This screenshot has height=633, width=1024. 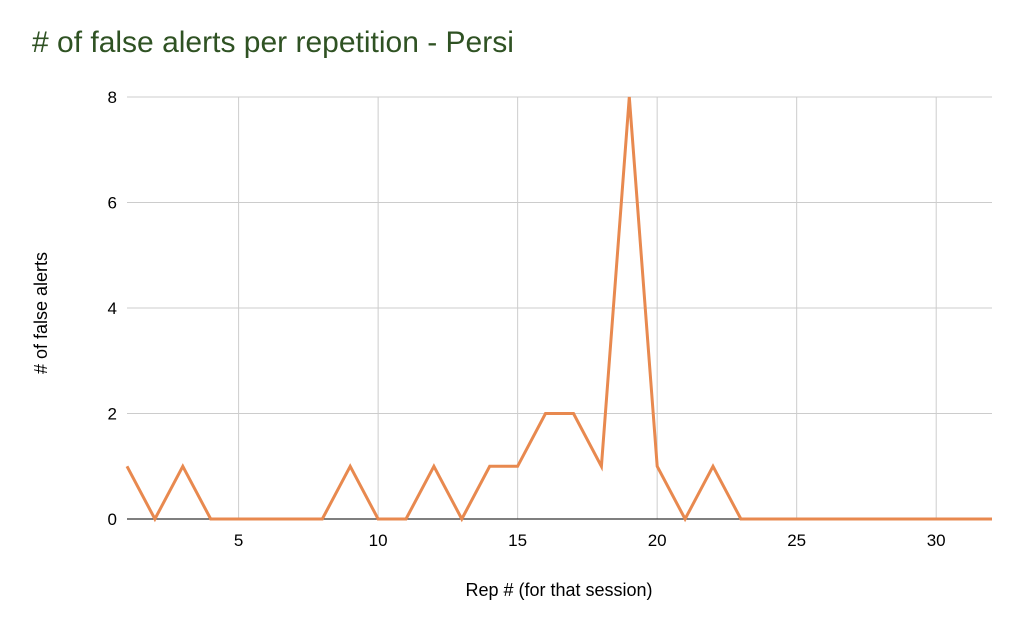 I want to click on y-tick-label: 6, so click(x=112, y=203).